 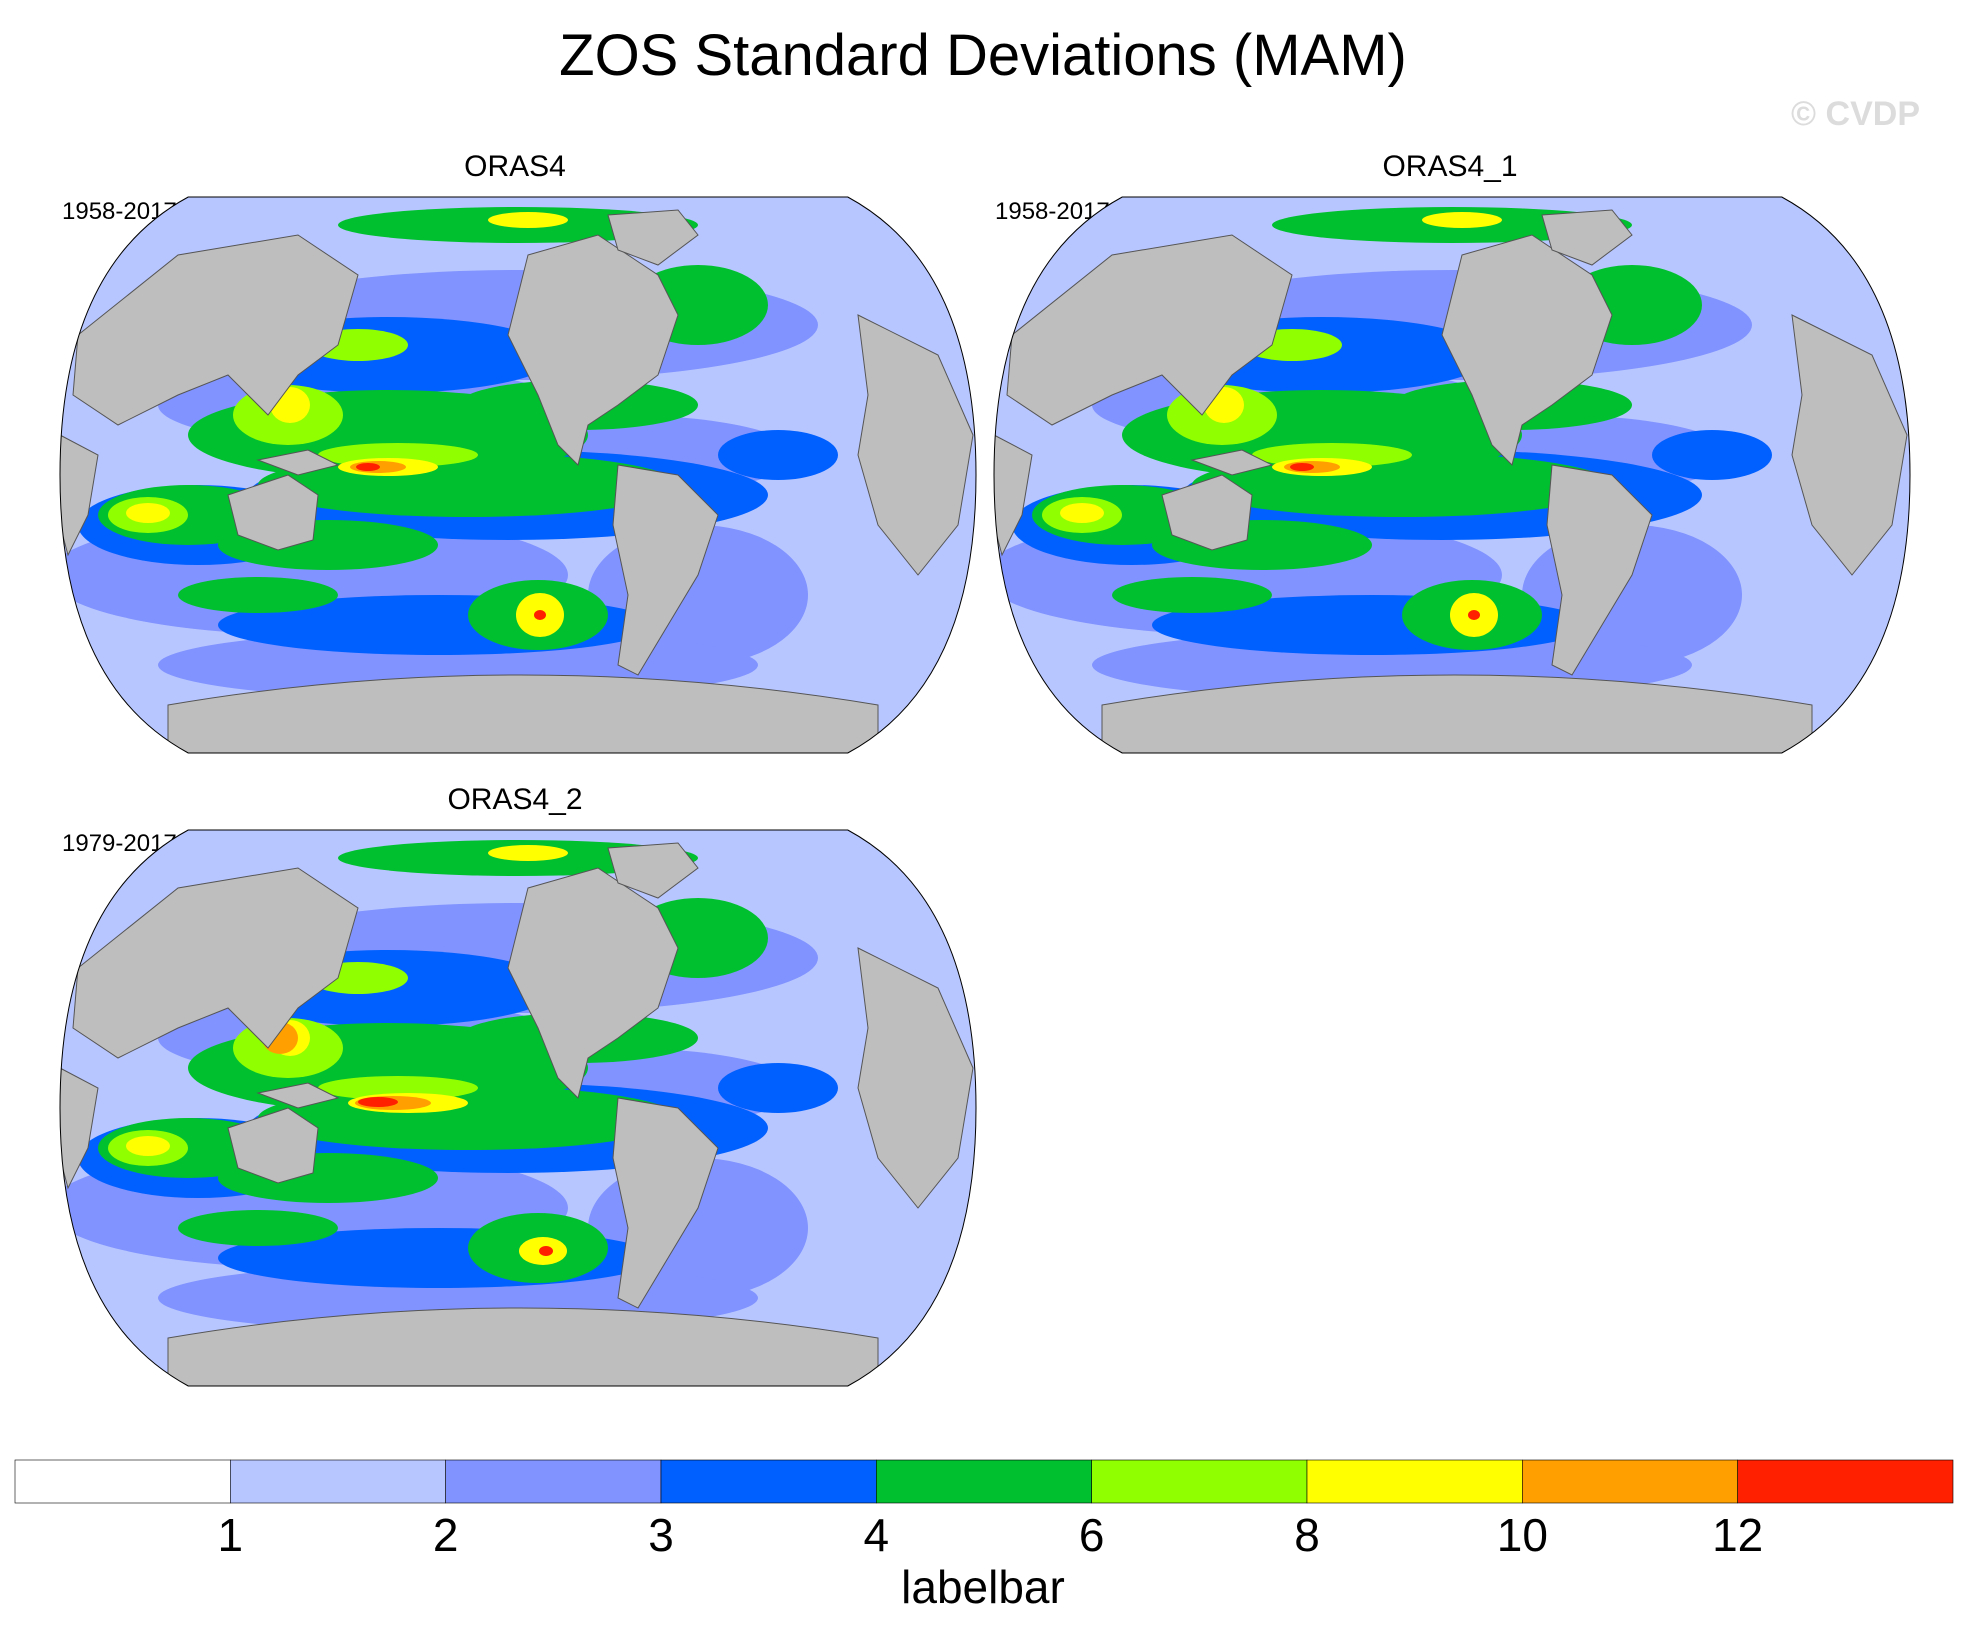 What do you see at coordinates (1522, 1535) in the screenshot?
I see `labelbar-tick-label: 10` at bounding box center [1522, 1535].